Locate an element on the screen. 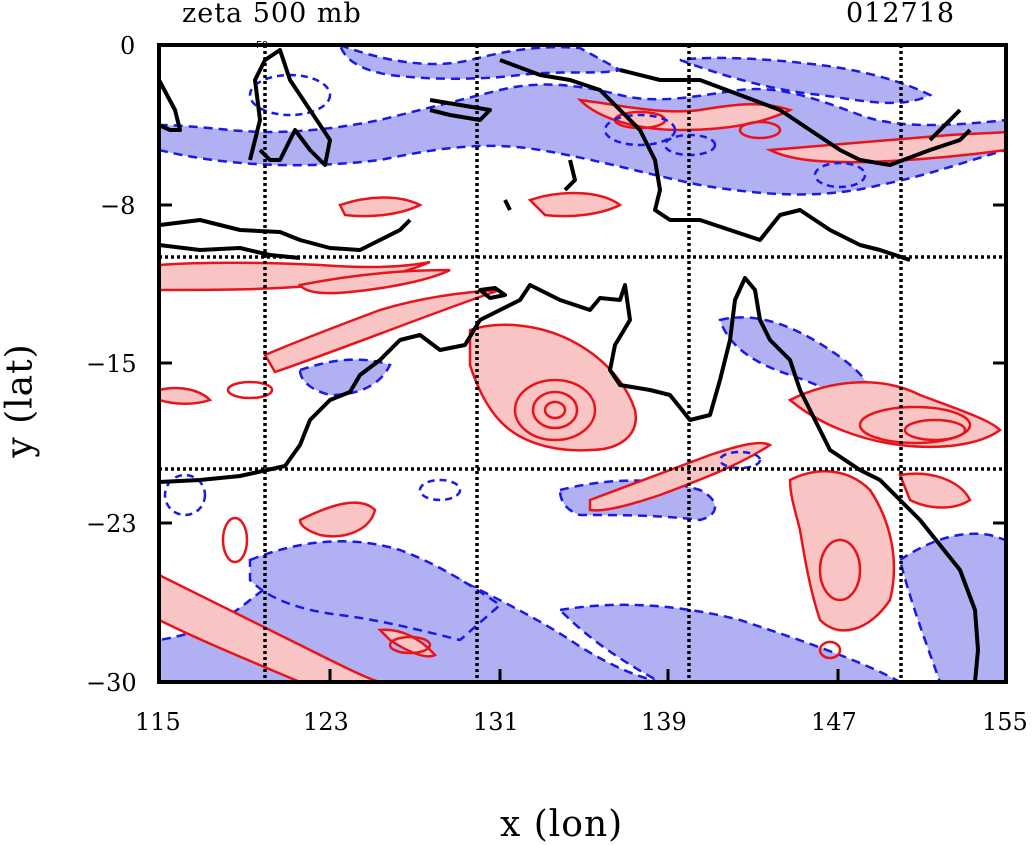 This screenshot has height=845, width=1035. positive-region-north is located at coordinates (380, 207).